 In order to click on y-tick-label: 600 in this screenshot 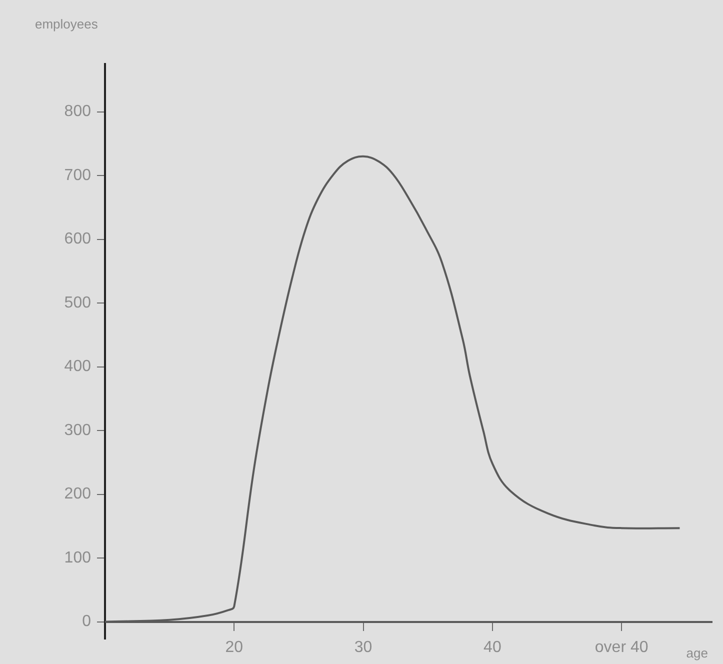, I will do `click(78, 239)`.